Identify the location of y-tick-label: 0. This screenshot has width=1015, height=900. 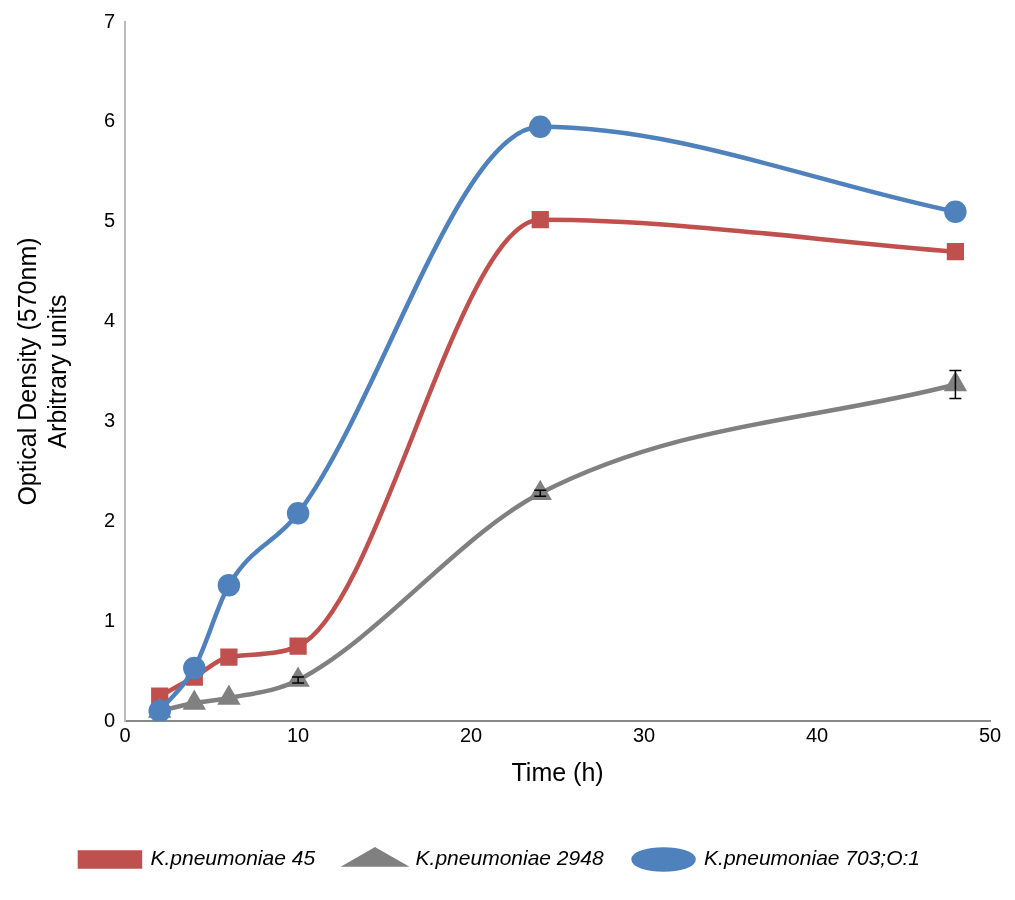
(110, 719).